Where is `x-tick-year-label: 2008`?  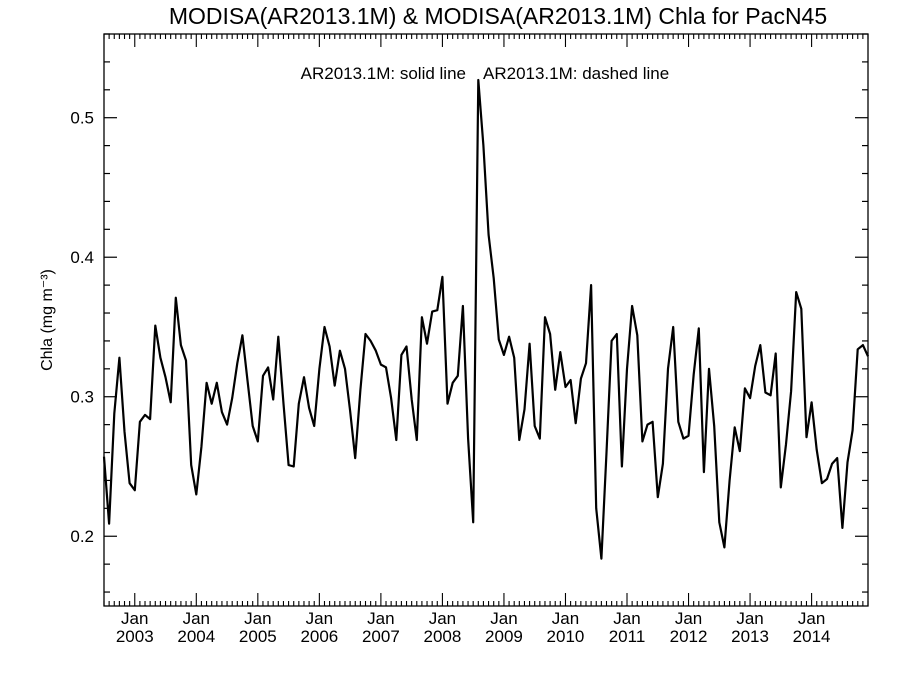
x-tick-year-label: 2008 is located at coordinates (443, 636).